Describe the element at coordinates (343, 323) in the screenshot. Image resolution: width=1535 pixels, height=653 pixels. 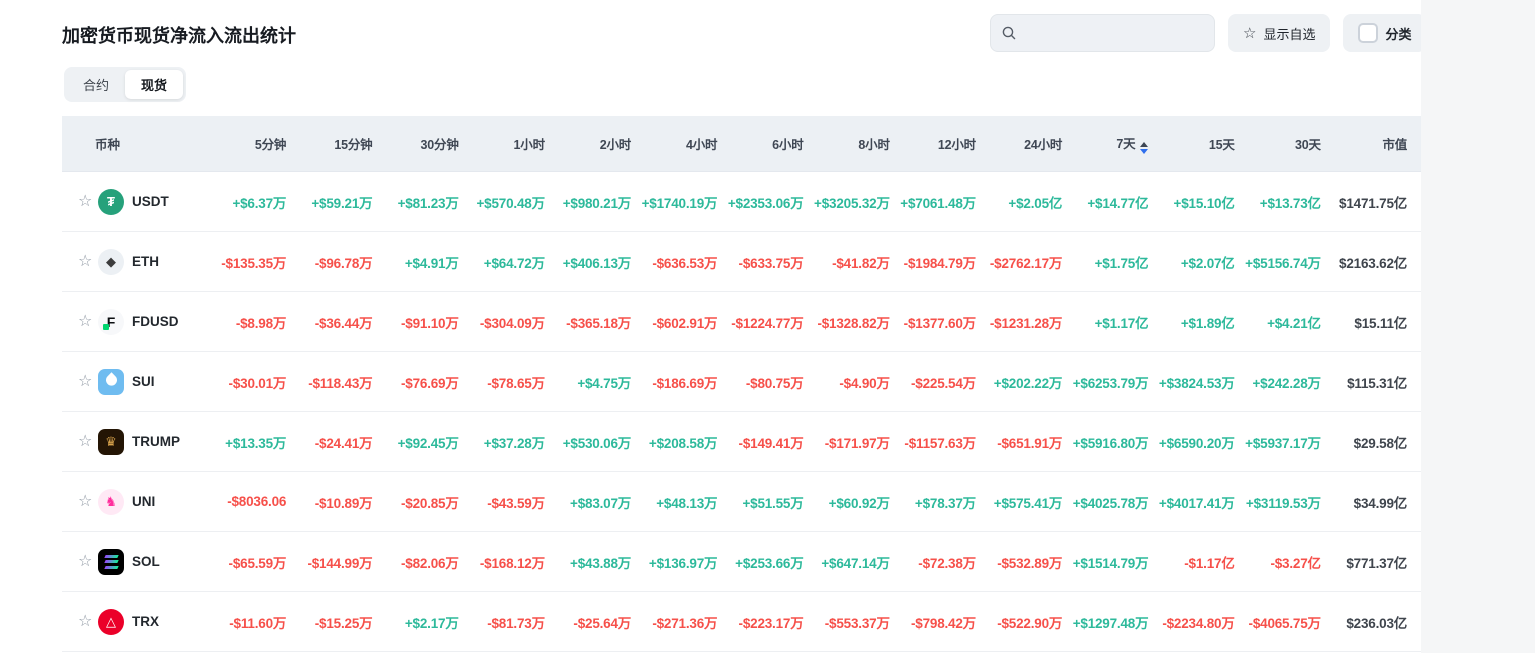
I see `flow-value-cell: -$36.44万` at that location.